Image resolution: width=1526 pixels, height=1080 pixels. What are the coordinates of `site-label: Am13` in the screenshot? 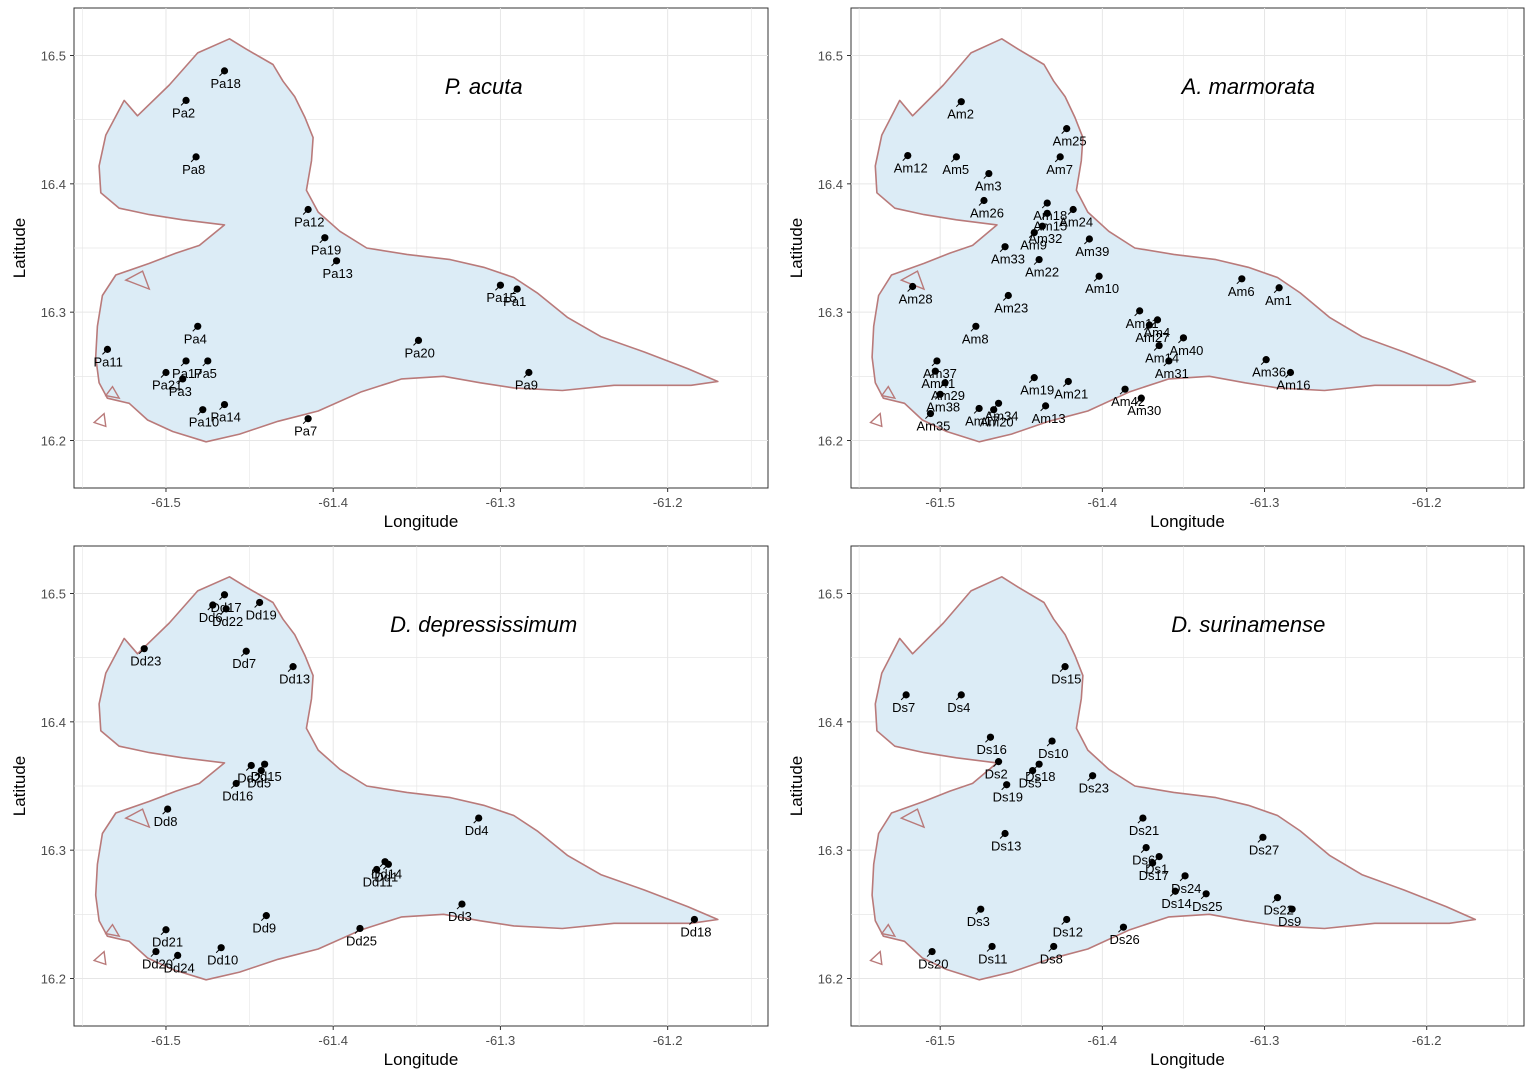 It's located at (1049, 418).